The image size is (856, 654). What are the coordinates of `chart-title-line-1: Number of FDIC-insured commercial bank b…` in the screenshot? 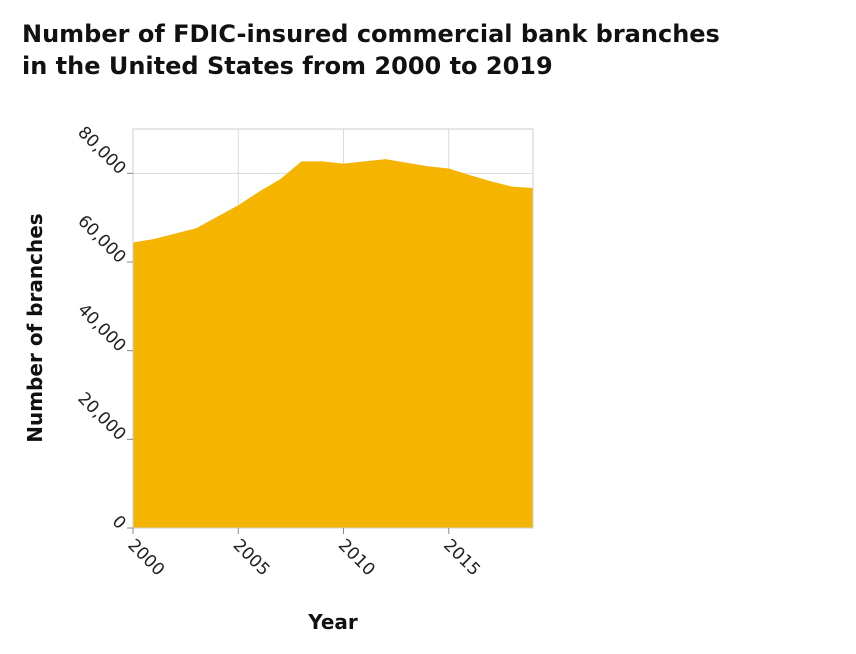 It's located at (371, 34).